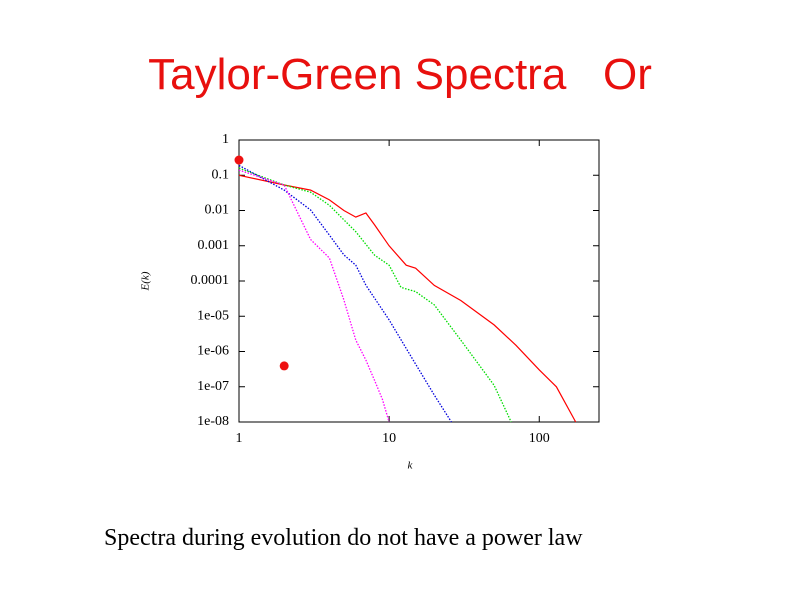  What do you see at coordinates (225, 139) in the screenshot?
I see `y-tick-label: 1` at bounding box center [225, 139].